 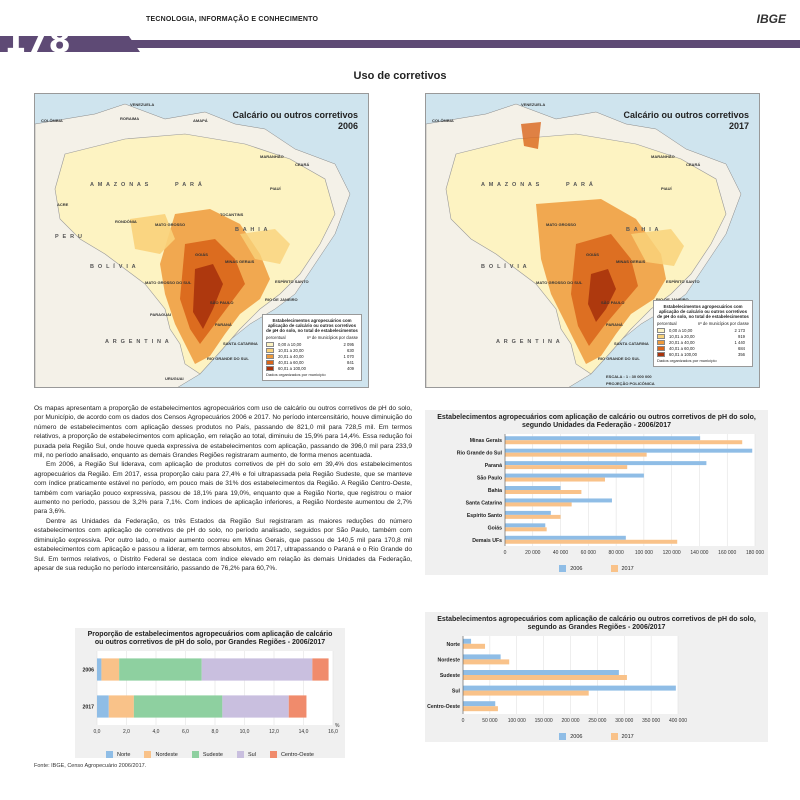 I want to click on label-bolivia: B O L Í V I A, so click(x=113, y=267).